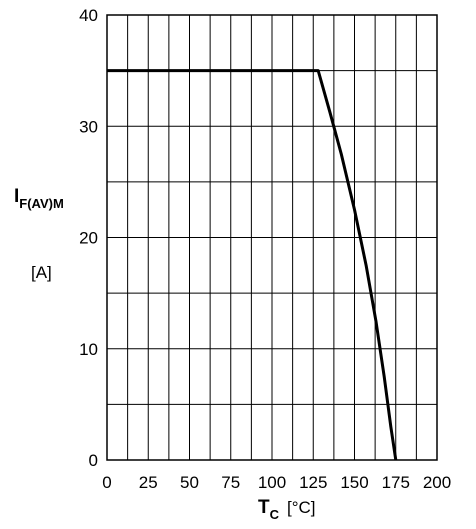 This screenshot has height=529, width=476. Describe the element at coordinates (274, 514) in the screenshot. I see `x-axis-subscript: C` at that location.